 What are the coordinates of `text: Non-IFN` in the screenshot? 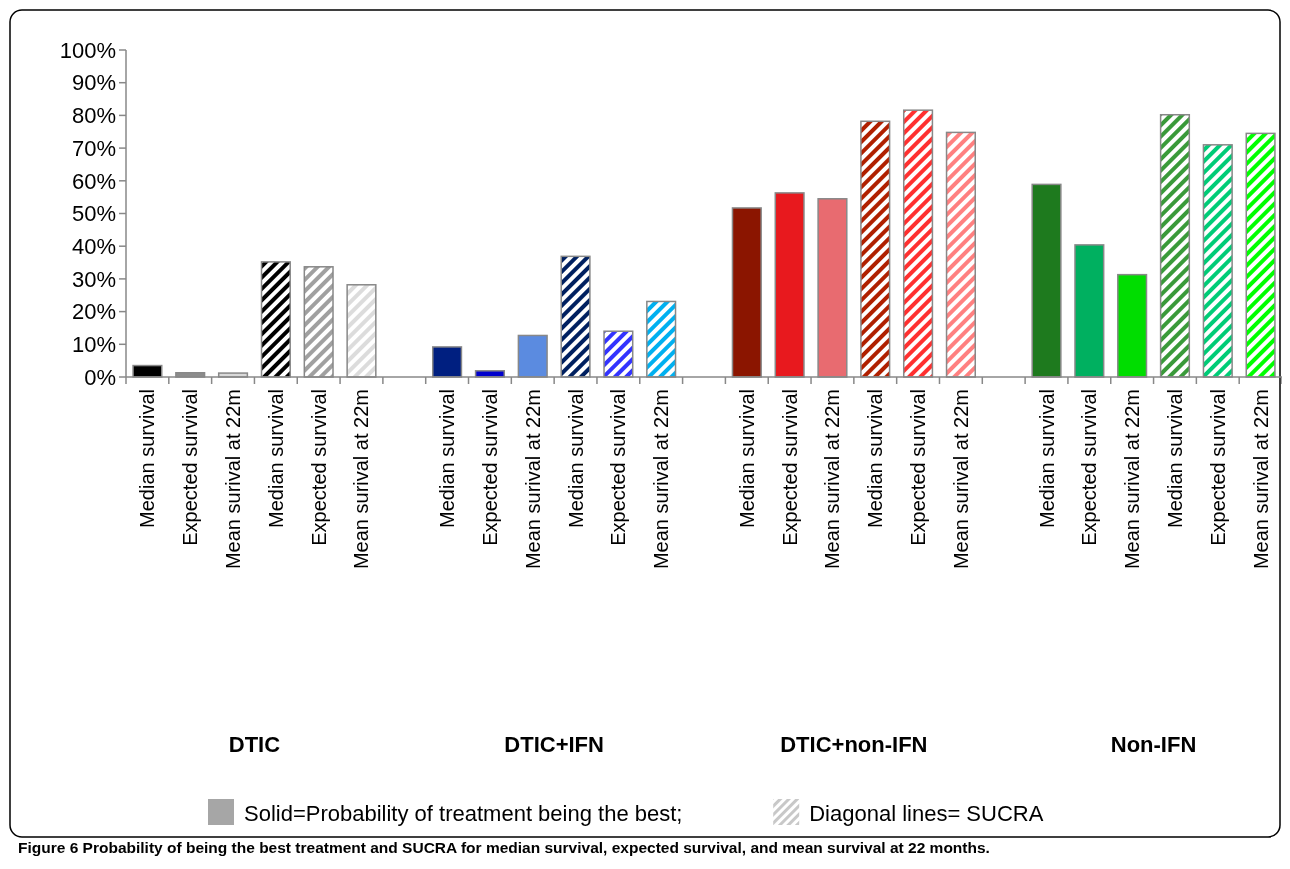 It's located at (1153, 744).